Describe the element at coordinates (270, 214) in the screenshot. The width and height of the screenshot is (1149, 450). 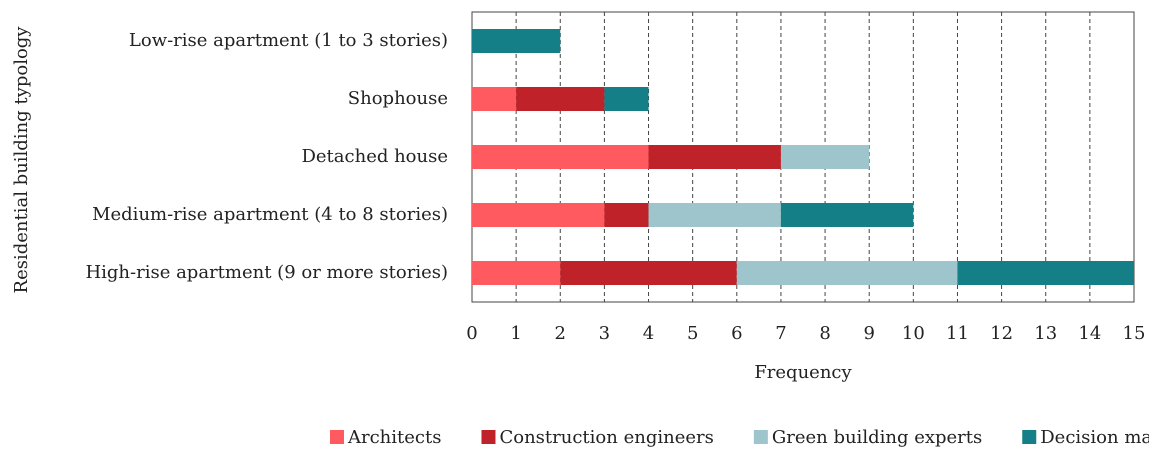
I see `y-tick-label: Medium-rise apartment (4 to 8 stories)` at that location.